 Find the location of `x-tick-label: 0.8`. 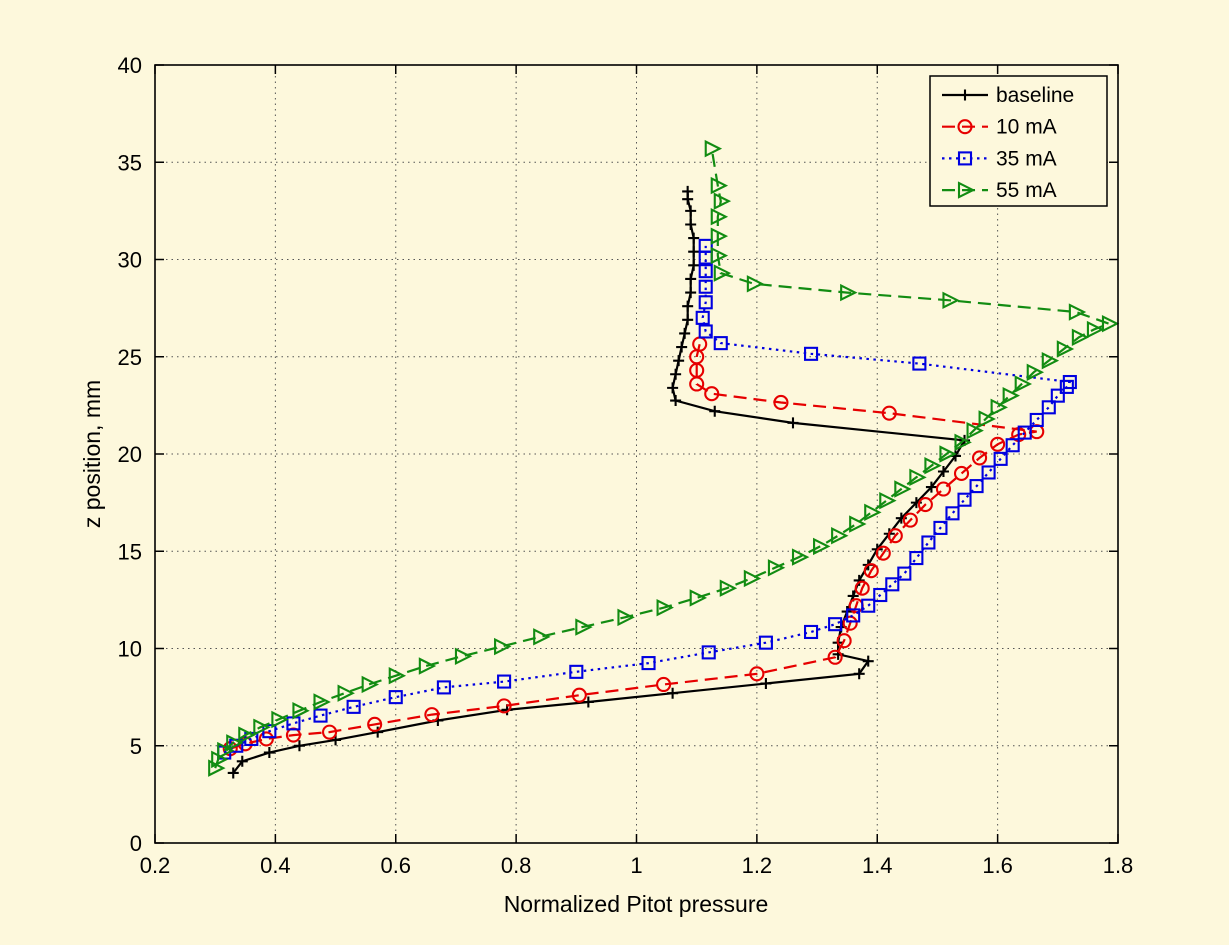

x-tick-label: 0.8 is located at coordinates (516, 865).